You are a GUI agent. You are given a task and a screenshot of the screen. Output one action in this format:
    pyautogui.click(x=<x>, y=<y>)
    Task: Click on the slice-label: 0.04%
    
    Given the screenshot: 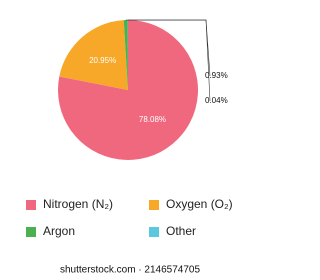 What is the action you would take?
    pyautogui.click(x=216, y=100)
    